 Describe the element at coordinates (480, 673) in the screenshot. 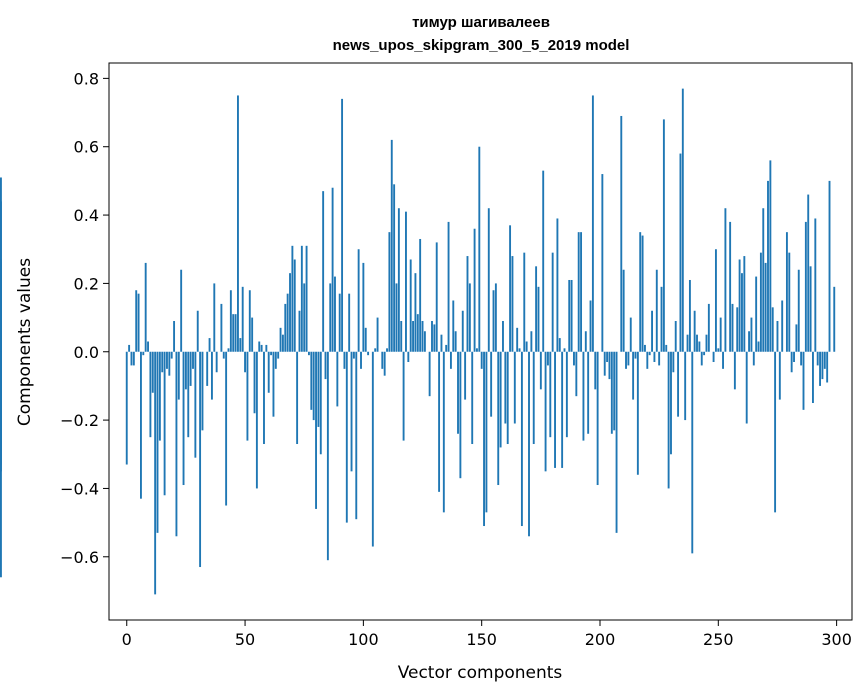

I see `x-axis-label: Vector components` at that location.